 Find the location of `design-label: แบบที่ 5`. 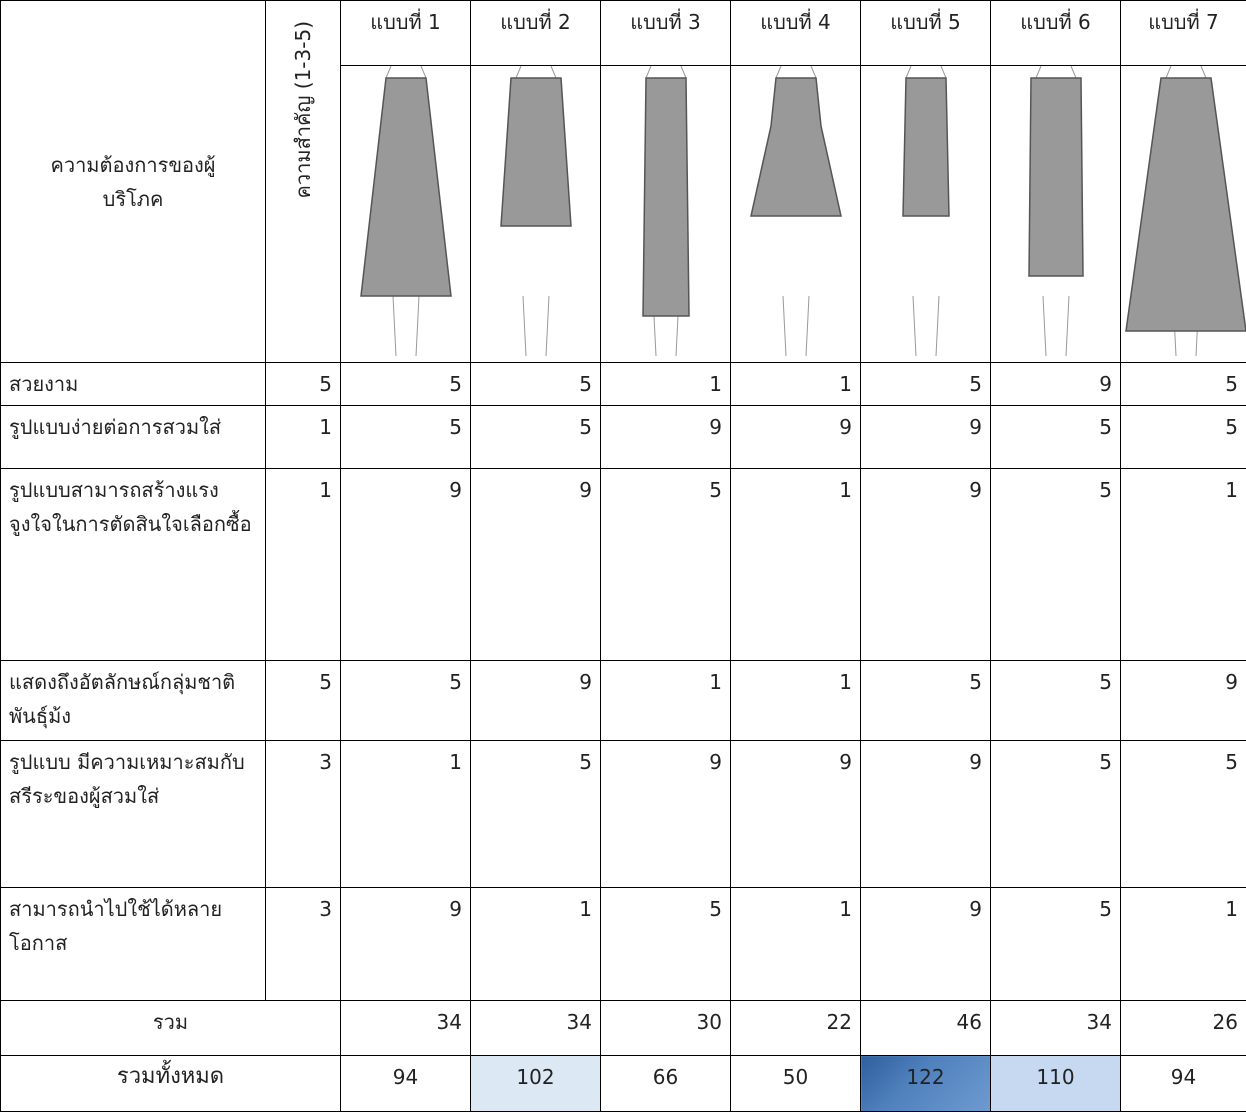

design-label: แบบที่ 5 is located at coordinates (926, 33).